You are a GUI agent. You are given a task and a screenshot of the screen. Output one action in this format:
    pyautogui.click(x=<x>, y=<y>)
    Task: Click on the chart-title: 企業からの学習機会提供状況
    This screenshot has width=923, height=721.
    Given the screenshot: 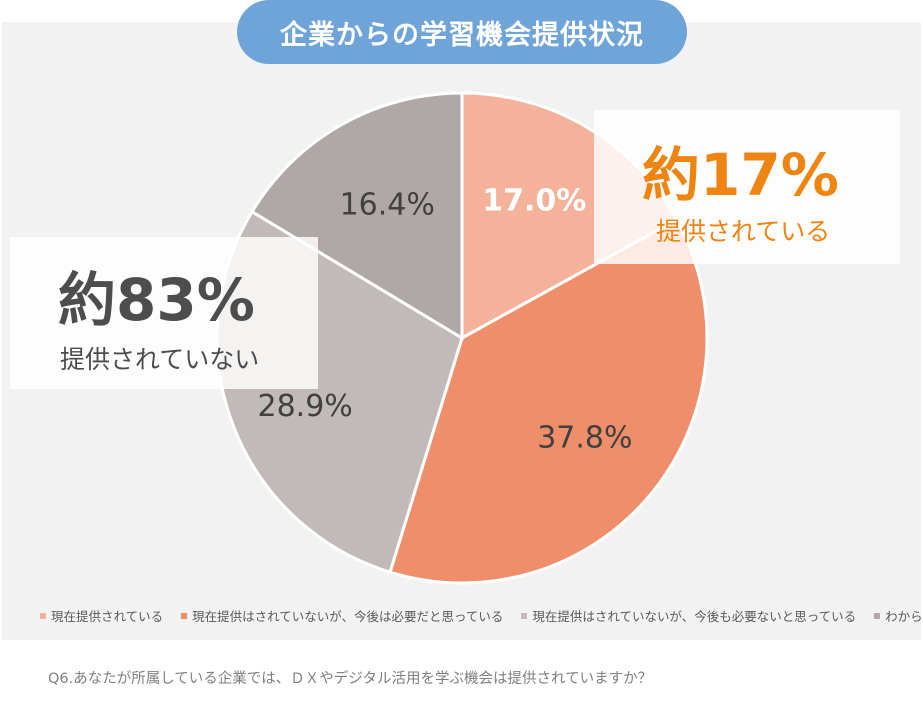 What is the action you would take?
    pyautogui.click(x=462, y=32)
    